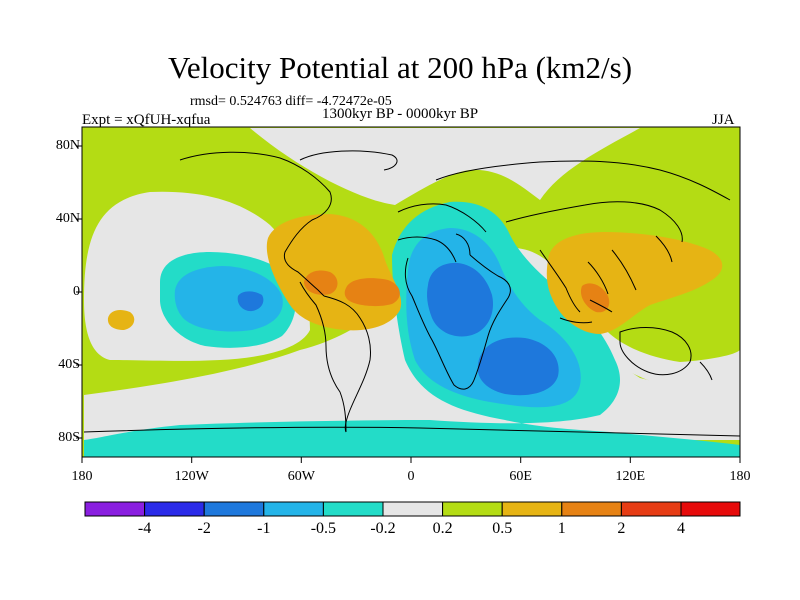 The width and height of the screenshot is (800, 600). I want to click on colorbar, so click(412, 509).